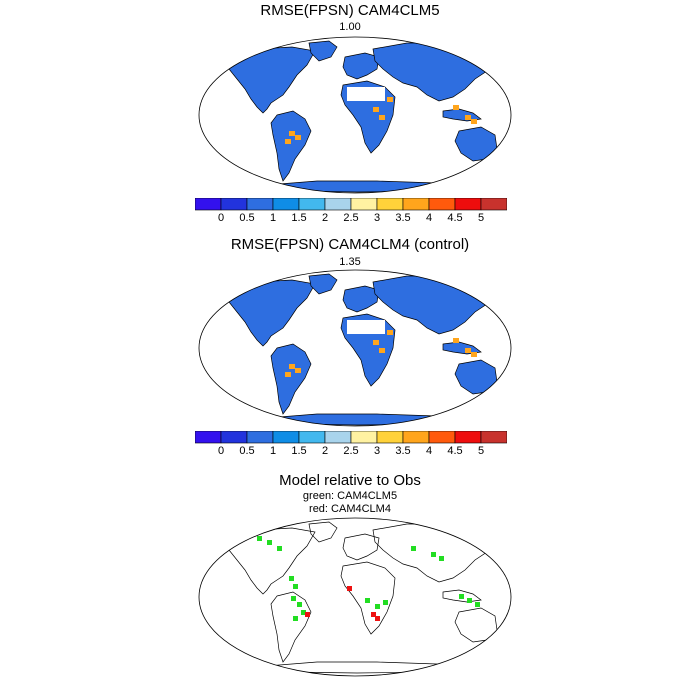  What do you see at coordinates (350, 10) in the screenshot?
I see `panel1-title: RMSE(FPSN) CAM4CLM5` at bounding box center [350, 10].